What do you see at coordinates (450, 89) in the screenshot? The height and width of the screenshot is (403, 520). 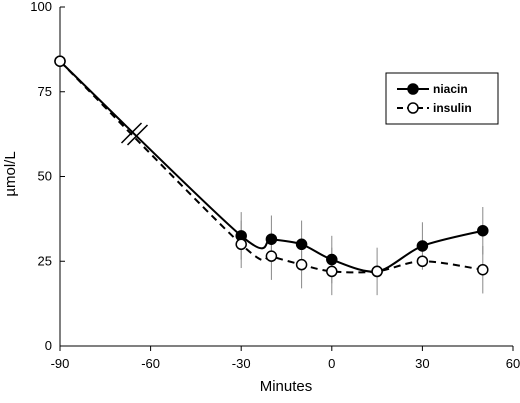 I see `legend-label-niacin: niacin` at bounding box center [450, 89].